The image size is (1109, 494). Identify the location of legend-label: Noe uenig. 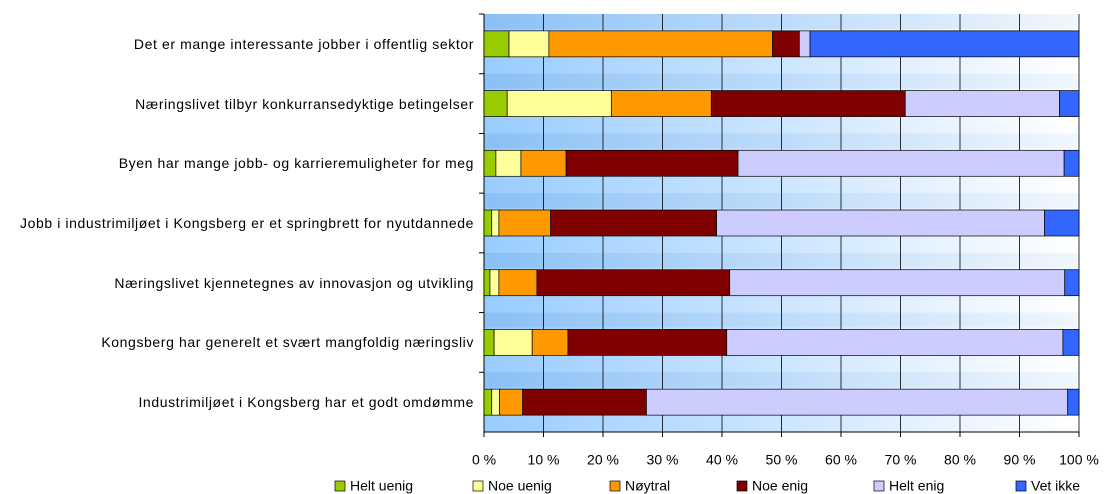
(520, 486).